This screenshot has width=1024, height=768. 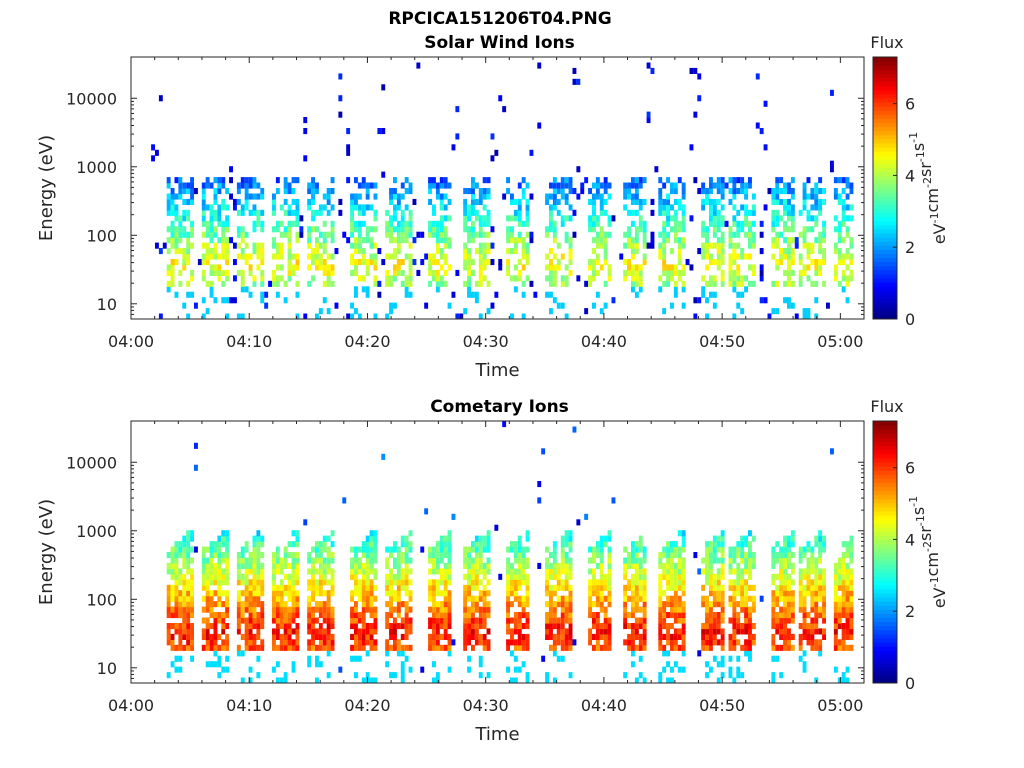 I want to click on y-tick-label: 10000, so click(x=91, y=462).